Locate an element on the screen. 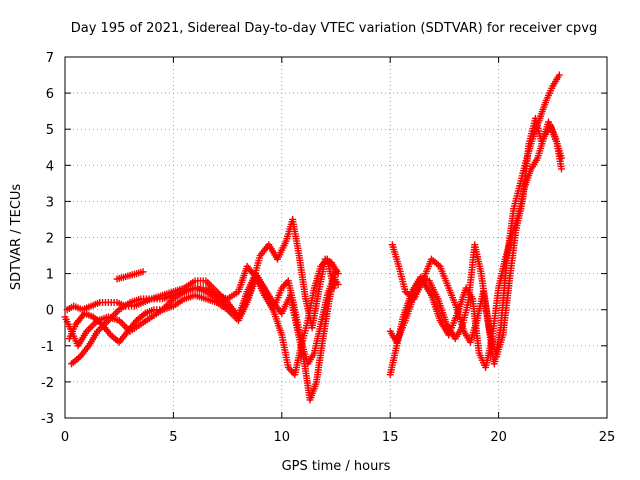  y-tick-label: -1 is located at coordinates (47, 347).